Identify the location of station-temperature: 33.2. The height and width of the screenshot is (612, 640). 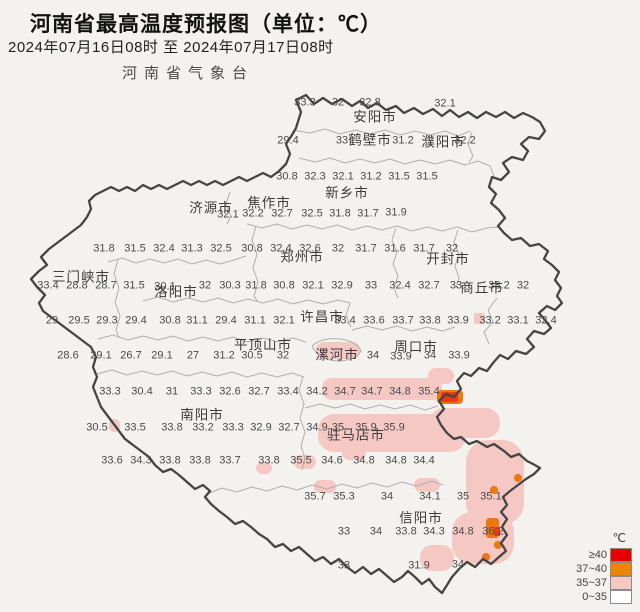
(499, 285).